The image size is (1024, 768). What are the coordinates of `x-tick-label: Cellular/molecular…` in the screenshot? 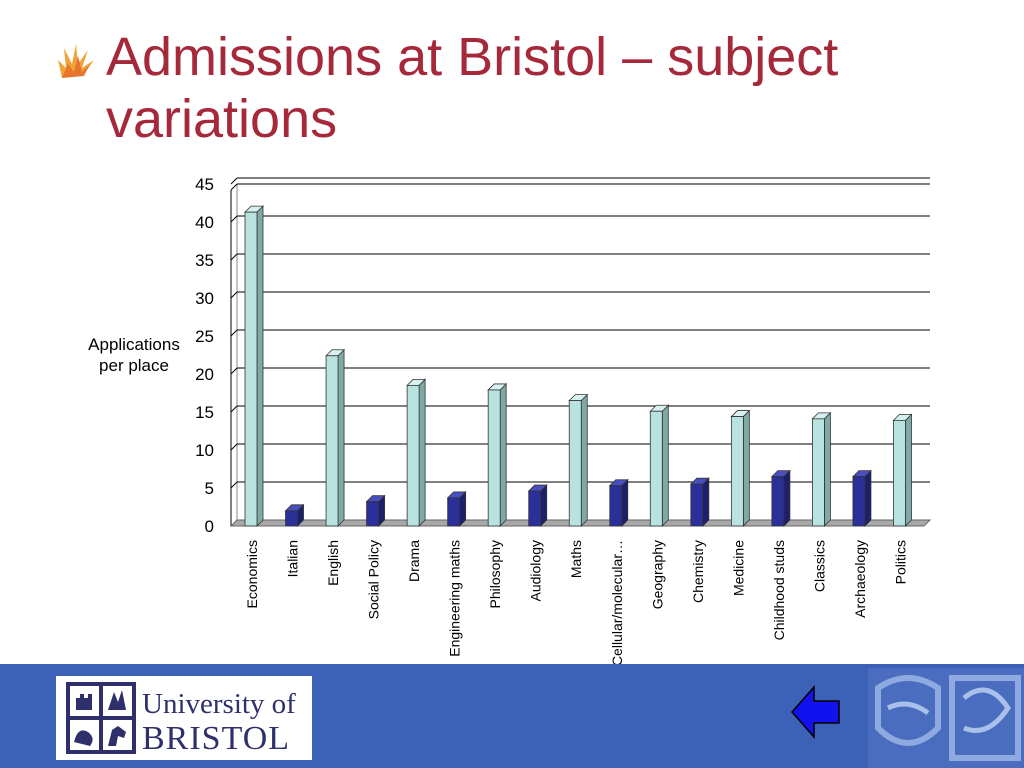 It's located at (617, 603).